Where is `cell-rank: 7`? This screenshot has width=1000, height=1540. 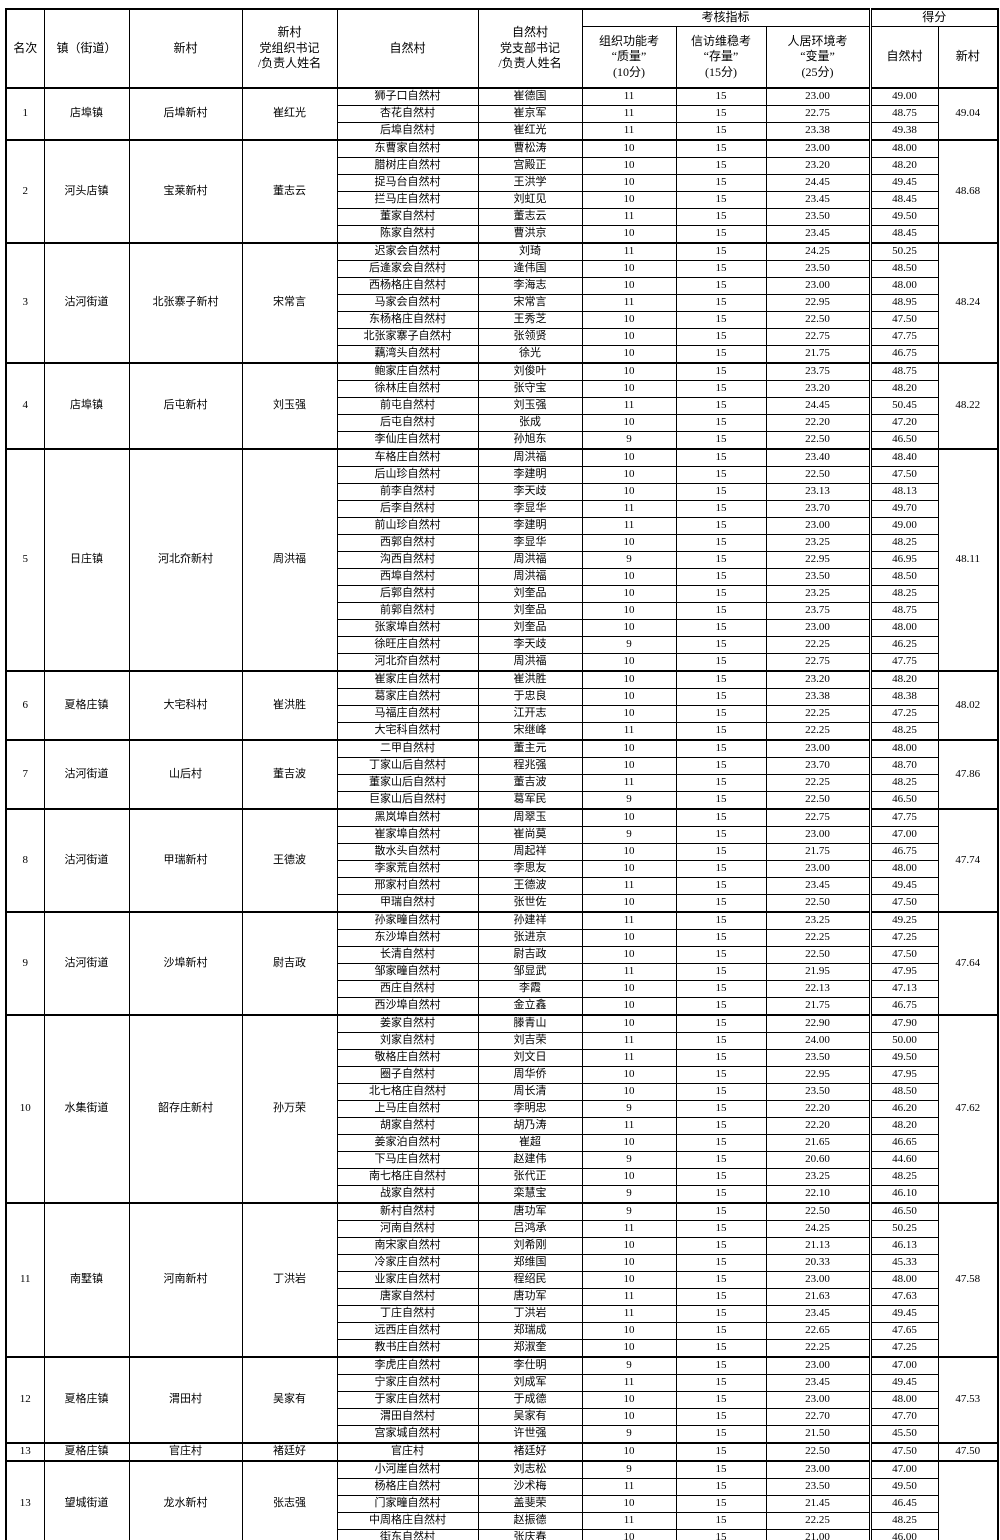
cell-rank: 7 is located at coordinates (25, 774).